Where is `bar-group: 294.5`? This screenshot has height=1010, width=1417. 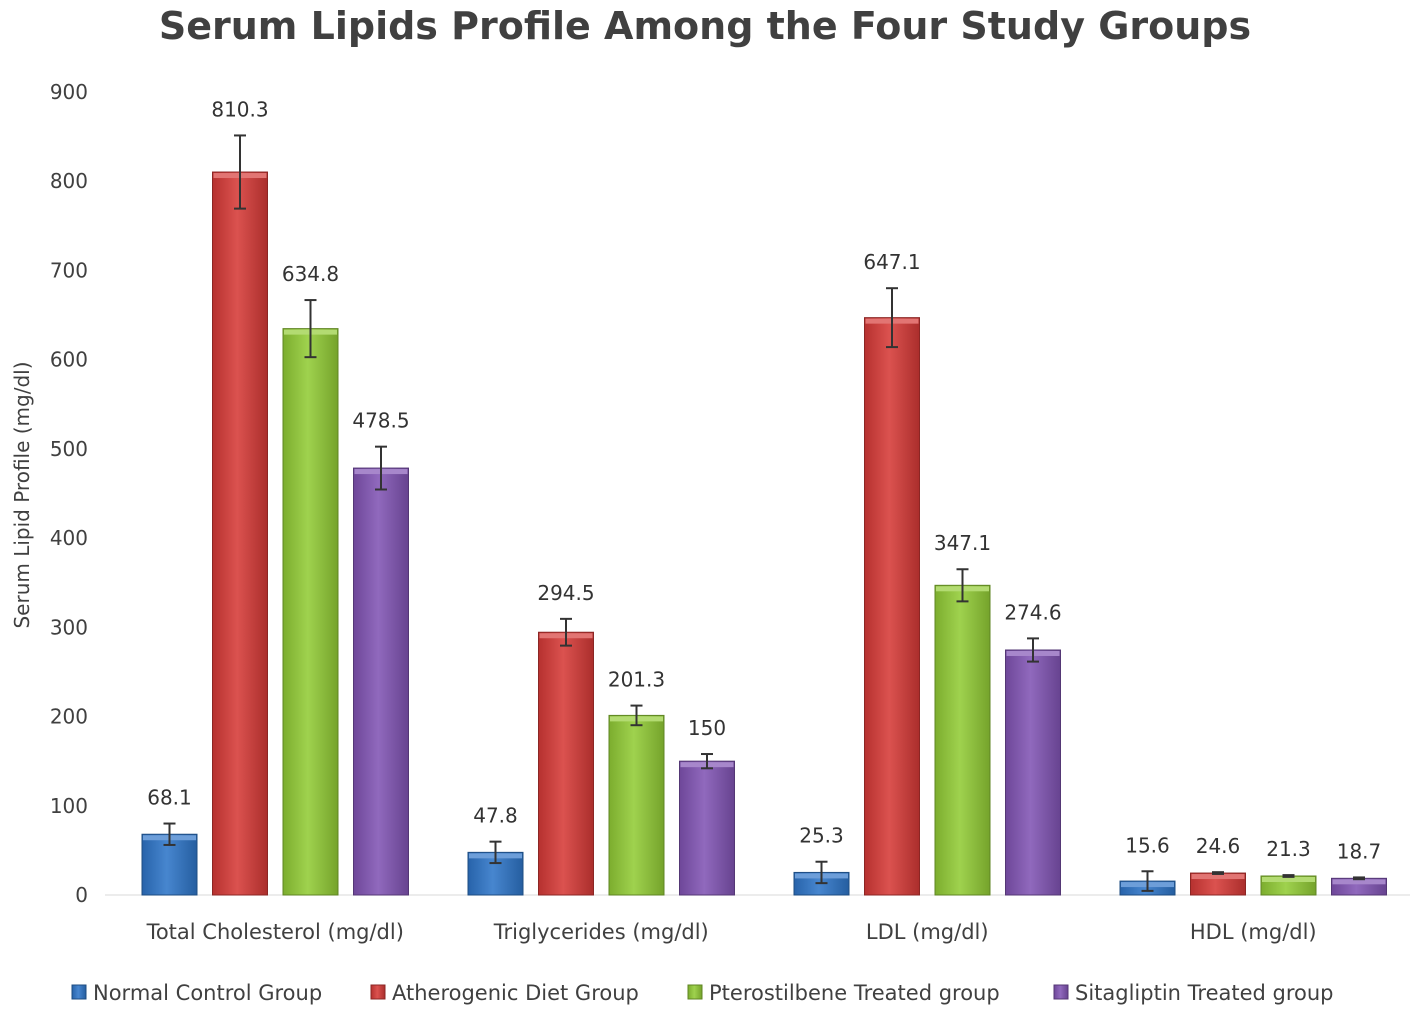 bar-group: 294.5 is located at coordinates (566, 738).